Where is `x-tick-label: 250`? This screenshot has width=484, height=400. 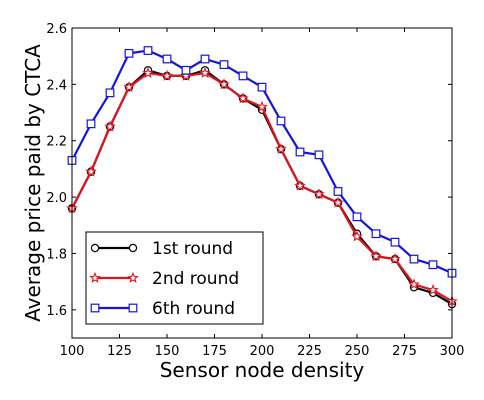
x-tick-label: 250 is located at coordinates (357, 351).